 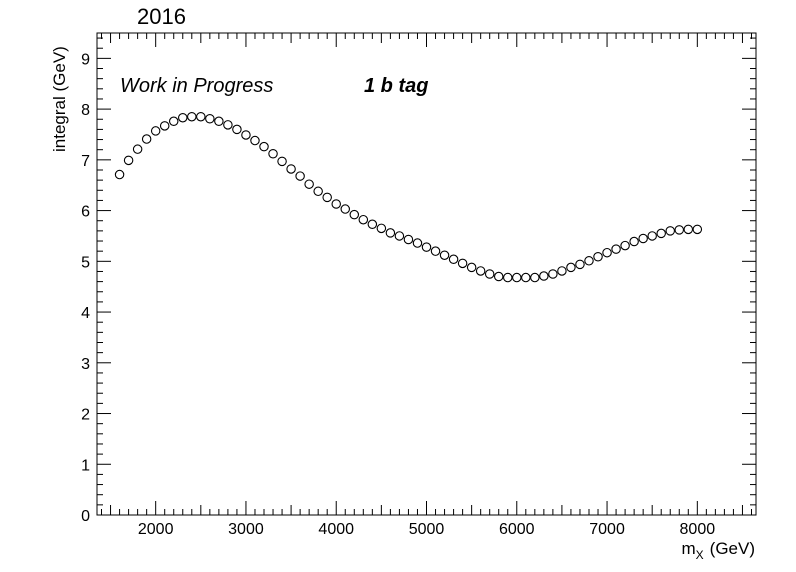 I want to click on x-tick-label: 2000, so click(x=156, y=529).